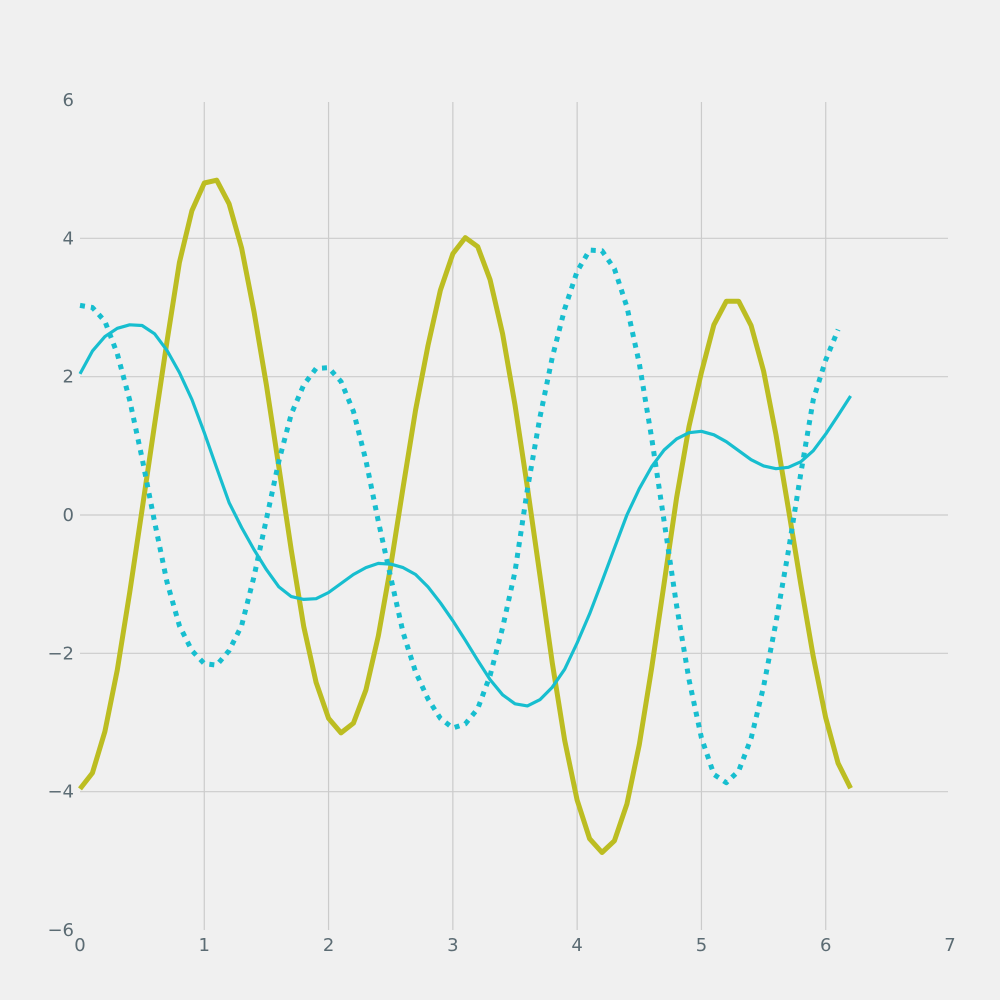  I want to click on y-tick-label: 2, so click(68, 377).